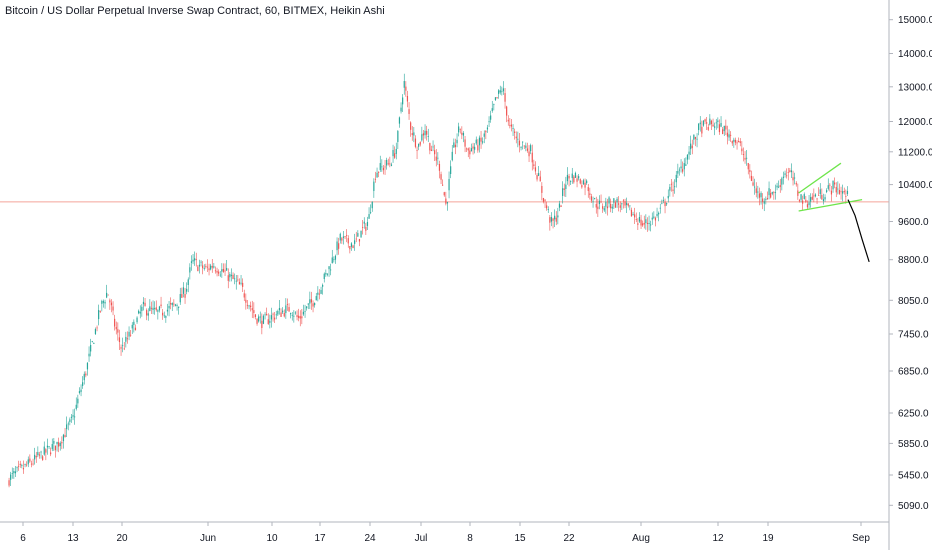 This screenshot has width=932, height=555. Describe the element at coordinates (320, 538) in the screenshot. I see `x-tick-label: 17` at that location.